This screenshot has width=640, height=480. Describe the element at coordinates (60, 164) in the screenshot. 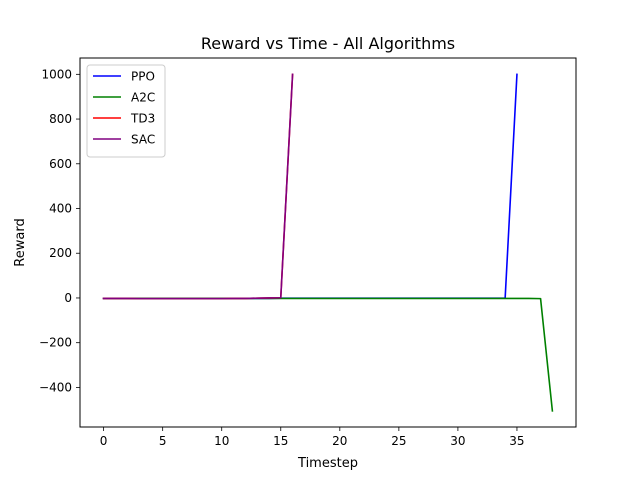

I see `y-tick-label: 600` at that location.